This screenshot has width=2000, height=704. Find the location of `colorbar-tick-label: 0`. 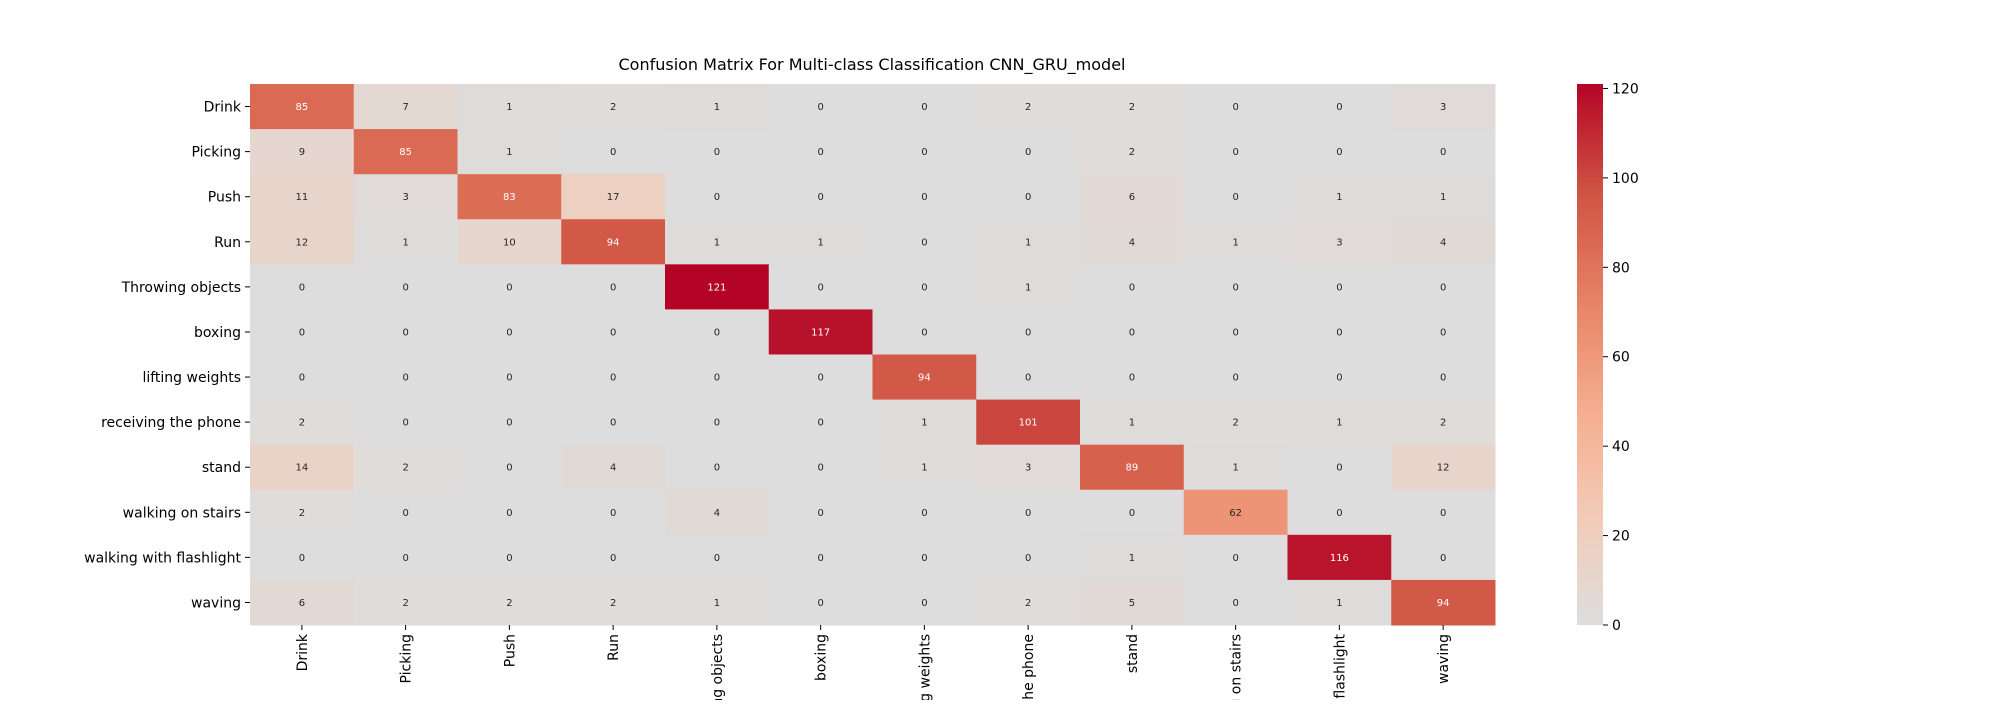

colorbar-tick-label: 0 is located at coordinates (1616, 626).